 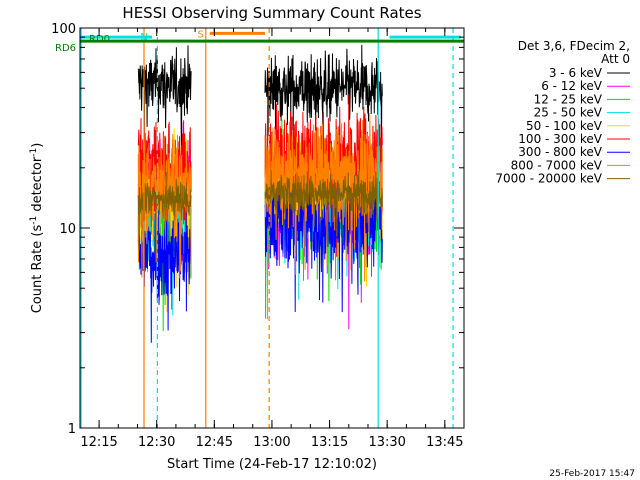 What do you see at coordinates (156, 442) in the screenshot?
I see `x-tick-label-1: 12:30` at bounding box center [156, 442].